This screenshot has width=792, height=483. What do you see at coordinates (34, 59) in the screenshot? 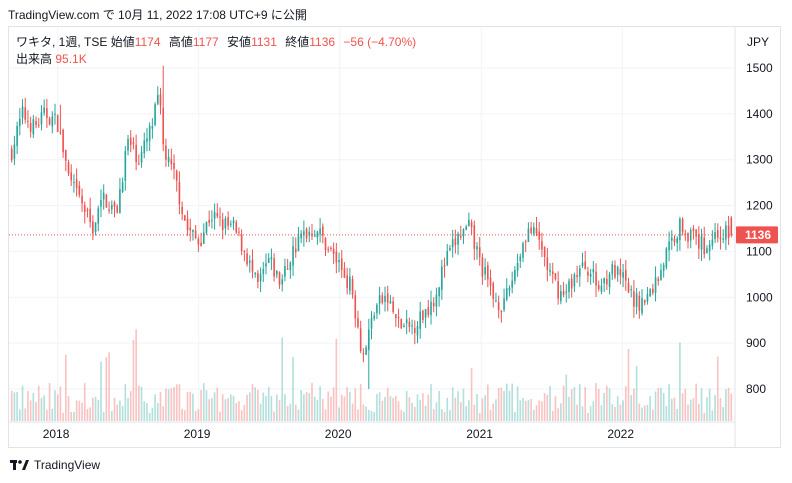
I see `volume-label: 出来高` at bounding box center [34, 59].